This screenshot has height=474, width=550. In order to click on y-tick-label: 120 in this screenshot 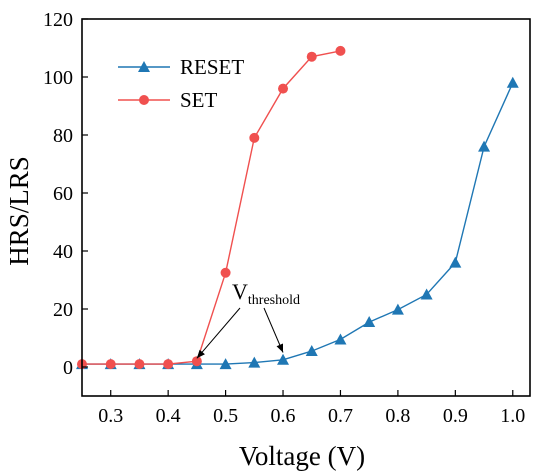, I will do `click(58, 20)`.